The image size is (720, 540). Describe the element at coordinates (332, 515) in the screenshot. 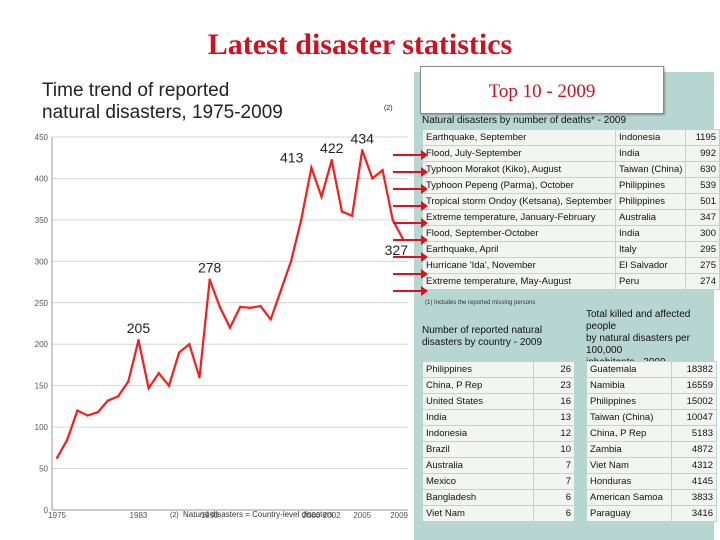

I see `x-tick-label: 2002` at that location.